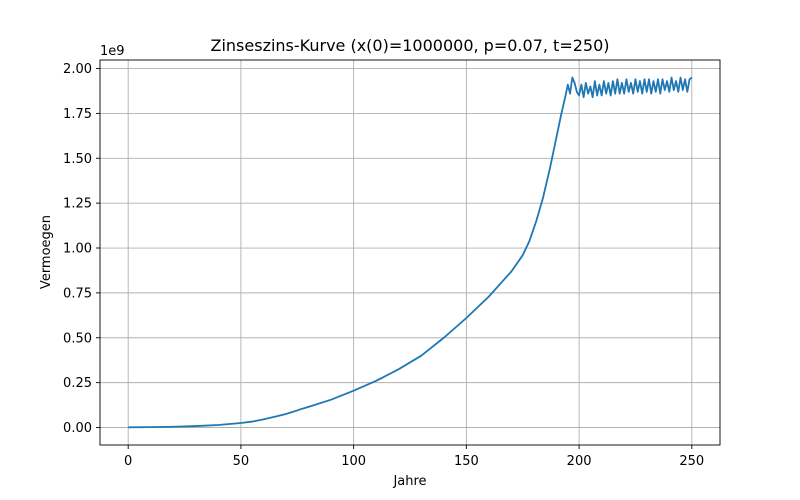 The image size is (800, 500). I want to click on y-tick-label: 1.50, so click(77, 159).